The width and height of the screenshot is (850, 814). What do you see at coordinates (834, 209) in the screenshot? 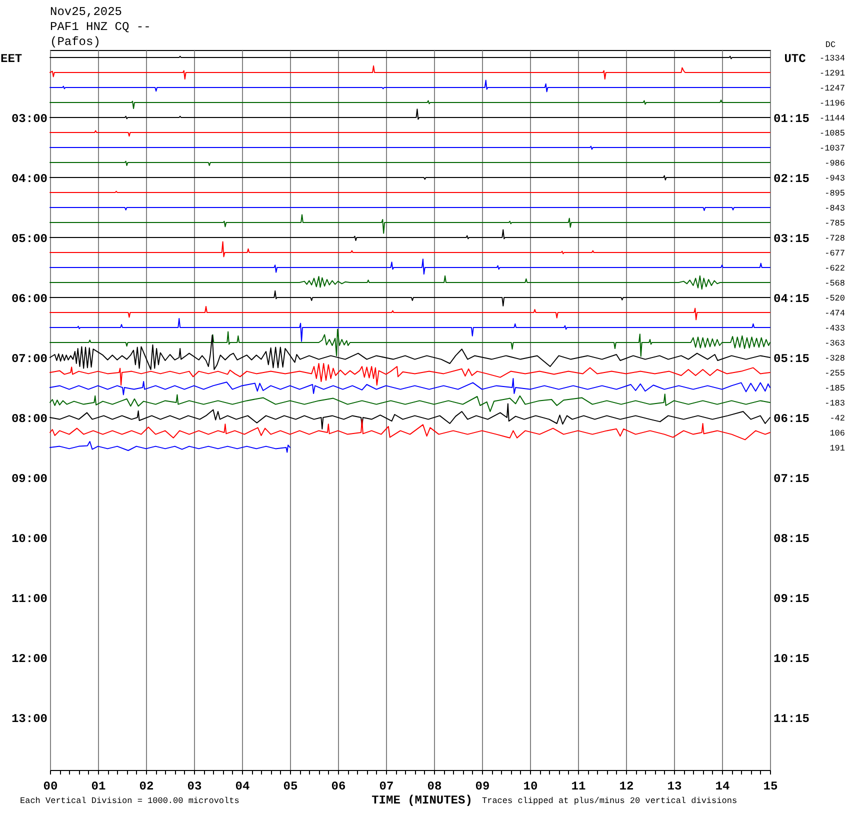
I see `text: -843` at bounding box center [834, 209].